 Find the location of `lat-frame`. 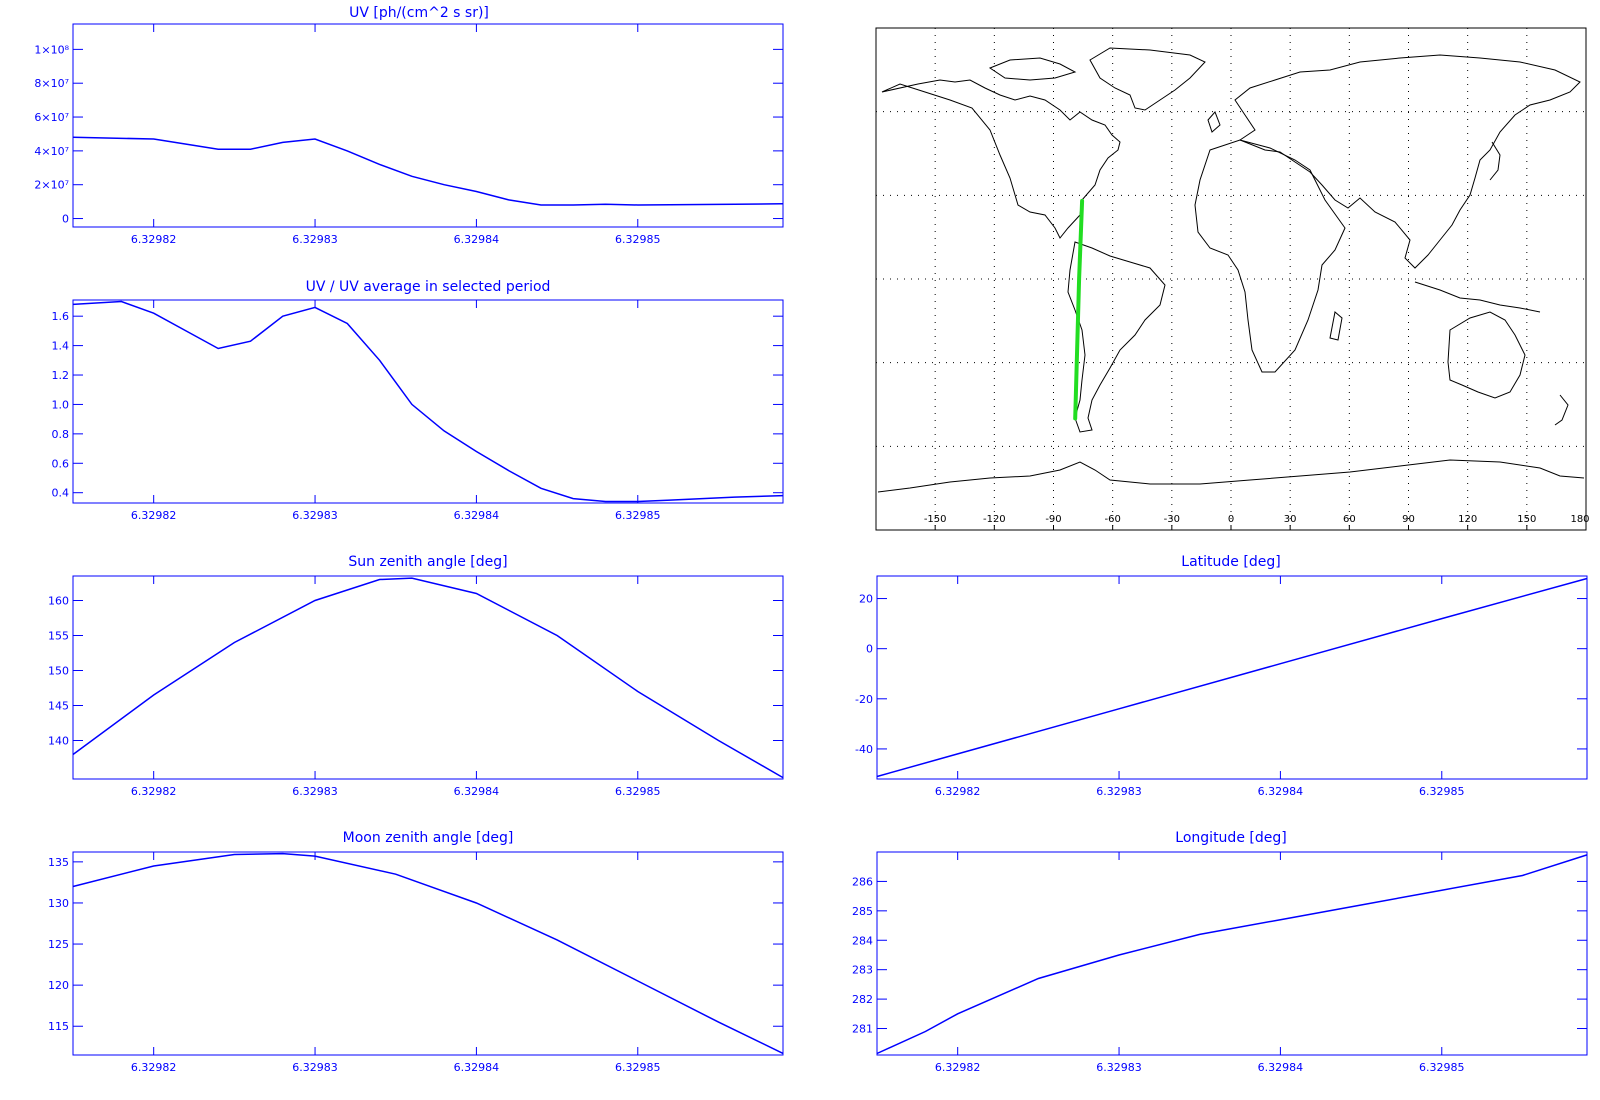

lat-frame is located at coordinates (1232, 677).